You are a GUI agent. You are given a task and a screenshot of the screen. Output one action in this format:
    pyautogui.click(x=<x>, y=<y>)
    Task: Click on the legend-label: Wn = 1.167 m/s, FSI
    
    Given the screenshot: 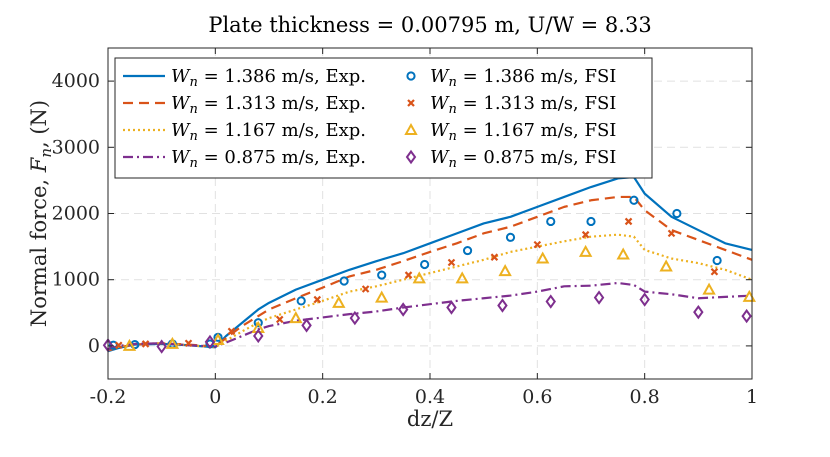 What is the action you would take?
    pyautogui.click(x=523, y=132)
    